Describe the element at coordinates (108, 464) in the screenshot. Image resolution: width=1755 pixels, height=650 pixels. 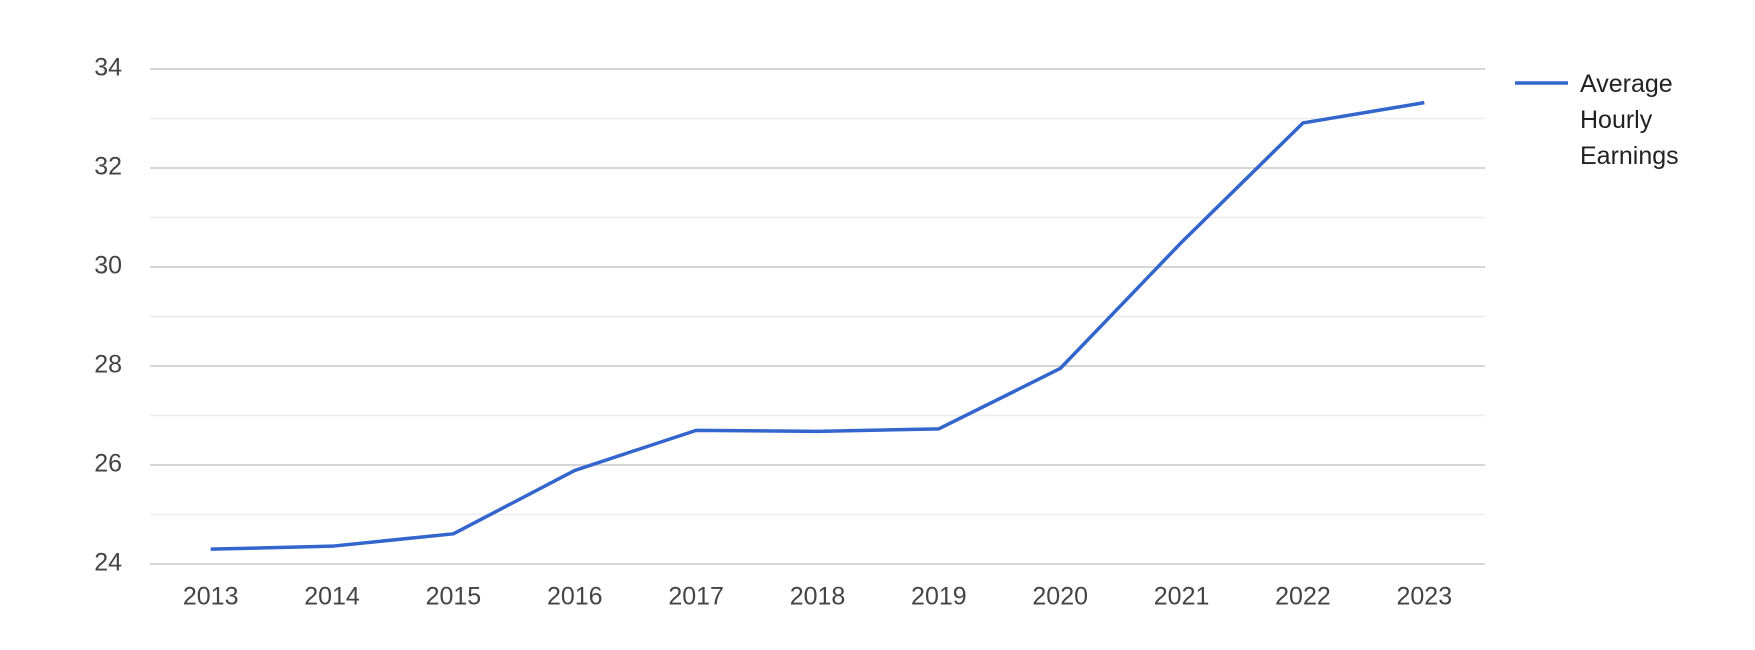
I see `y-tick-label: 26` at that location.